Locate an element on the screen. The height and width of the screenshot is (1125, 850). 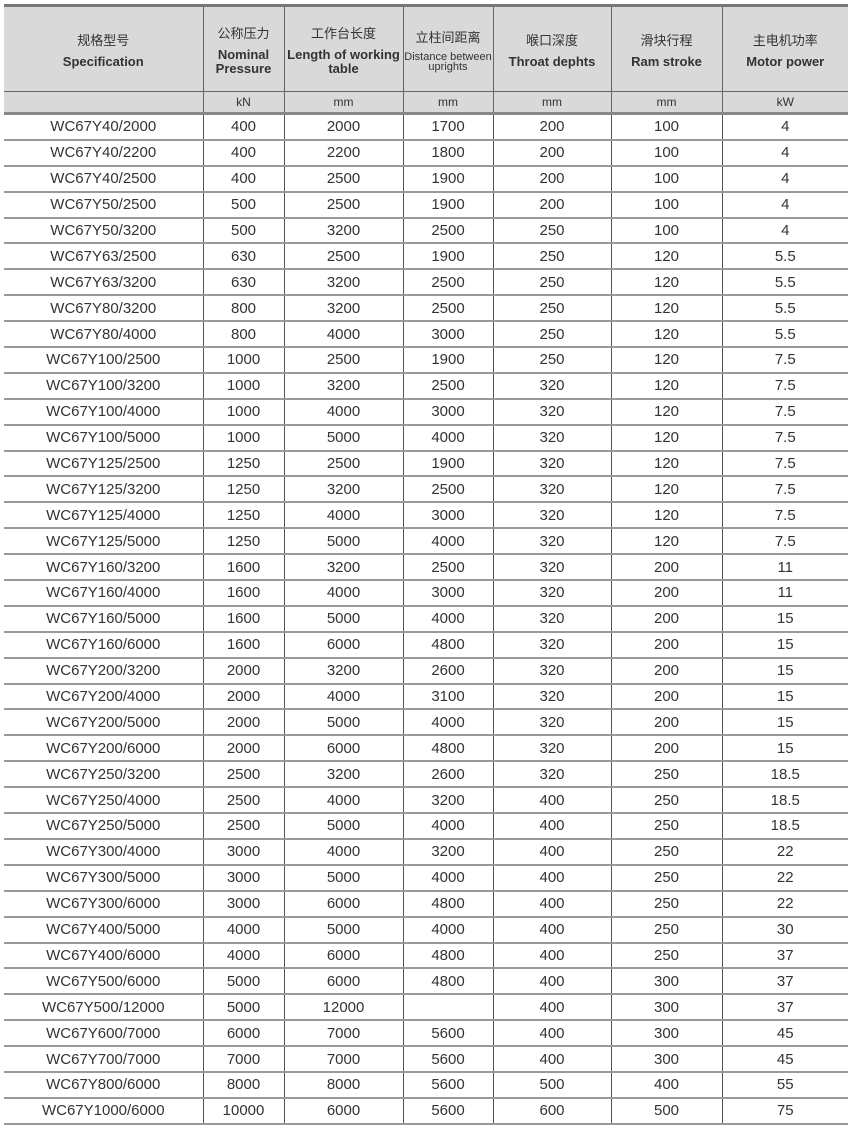
header-cn-label: 主电机功率 is located at coordinates (785, 40).